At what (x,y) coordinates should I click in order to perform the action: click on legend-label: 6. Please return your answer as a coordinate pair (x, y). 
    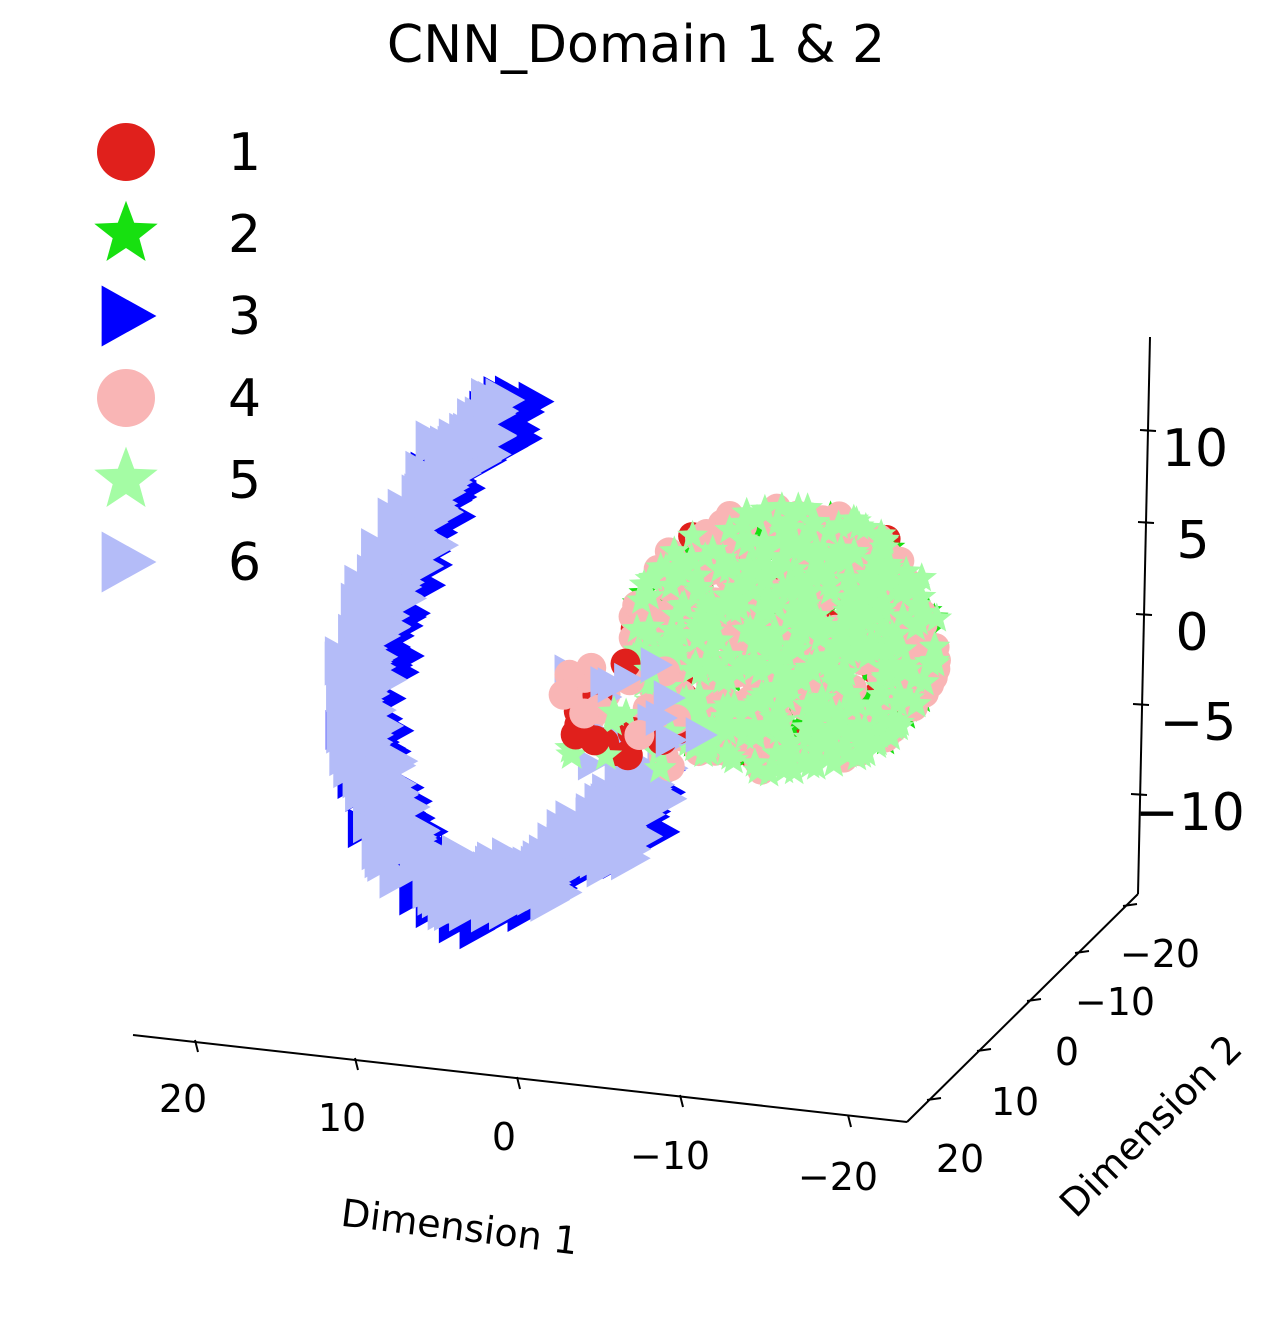
    Looking at the image, I should click on (244, 563).